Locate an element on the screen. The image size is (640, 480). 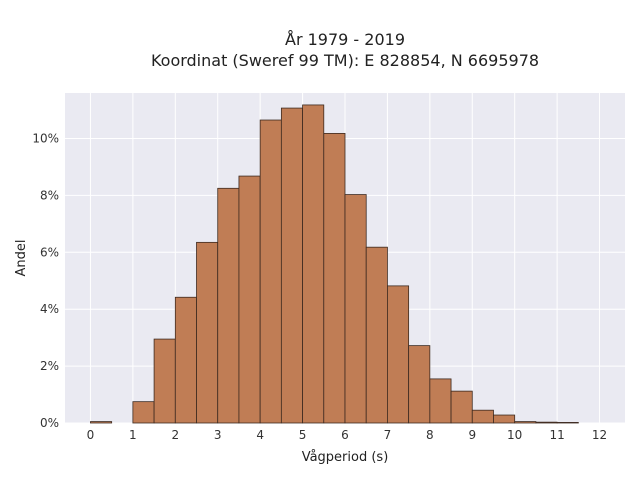
x-axis-label: Vågperiod (s) is located at coordinates (345, 457).